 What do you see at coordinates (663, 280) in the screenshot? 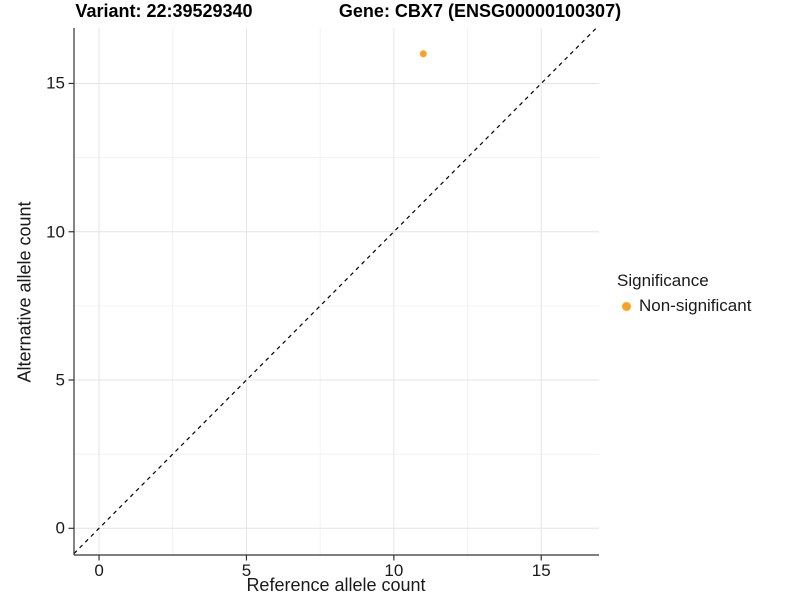
I see `legend-title: Significance` at bounding box center [663, 280].